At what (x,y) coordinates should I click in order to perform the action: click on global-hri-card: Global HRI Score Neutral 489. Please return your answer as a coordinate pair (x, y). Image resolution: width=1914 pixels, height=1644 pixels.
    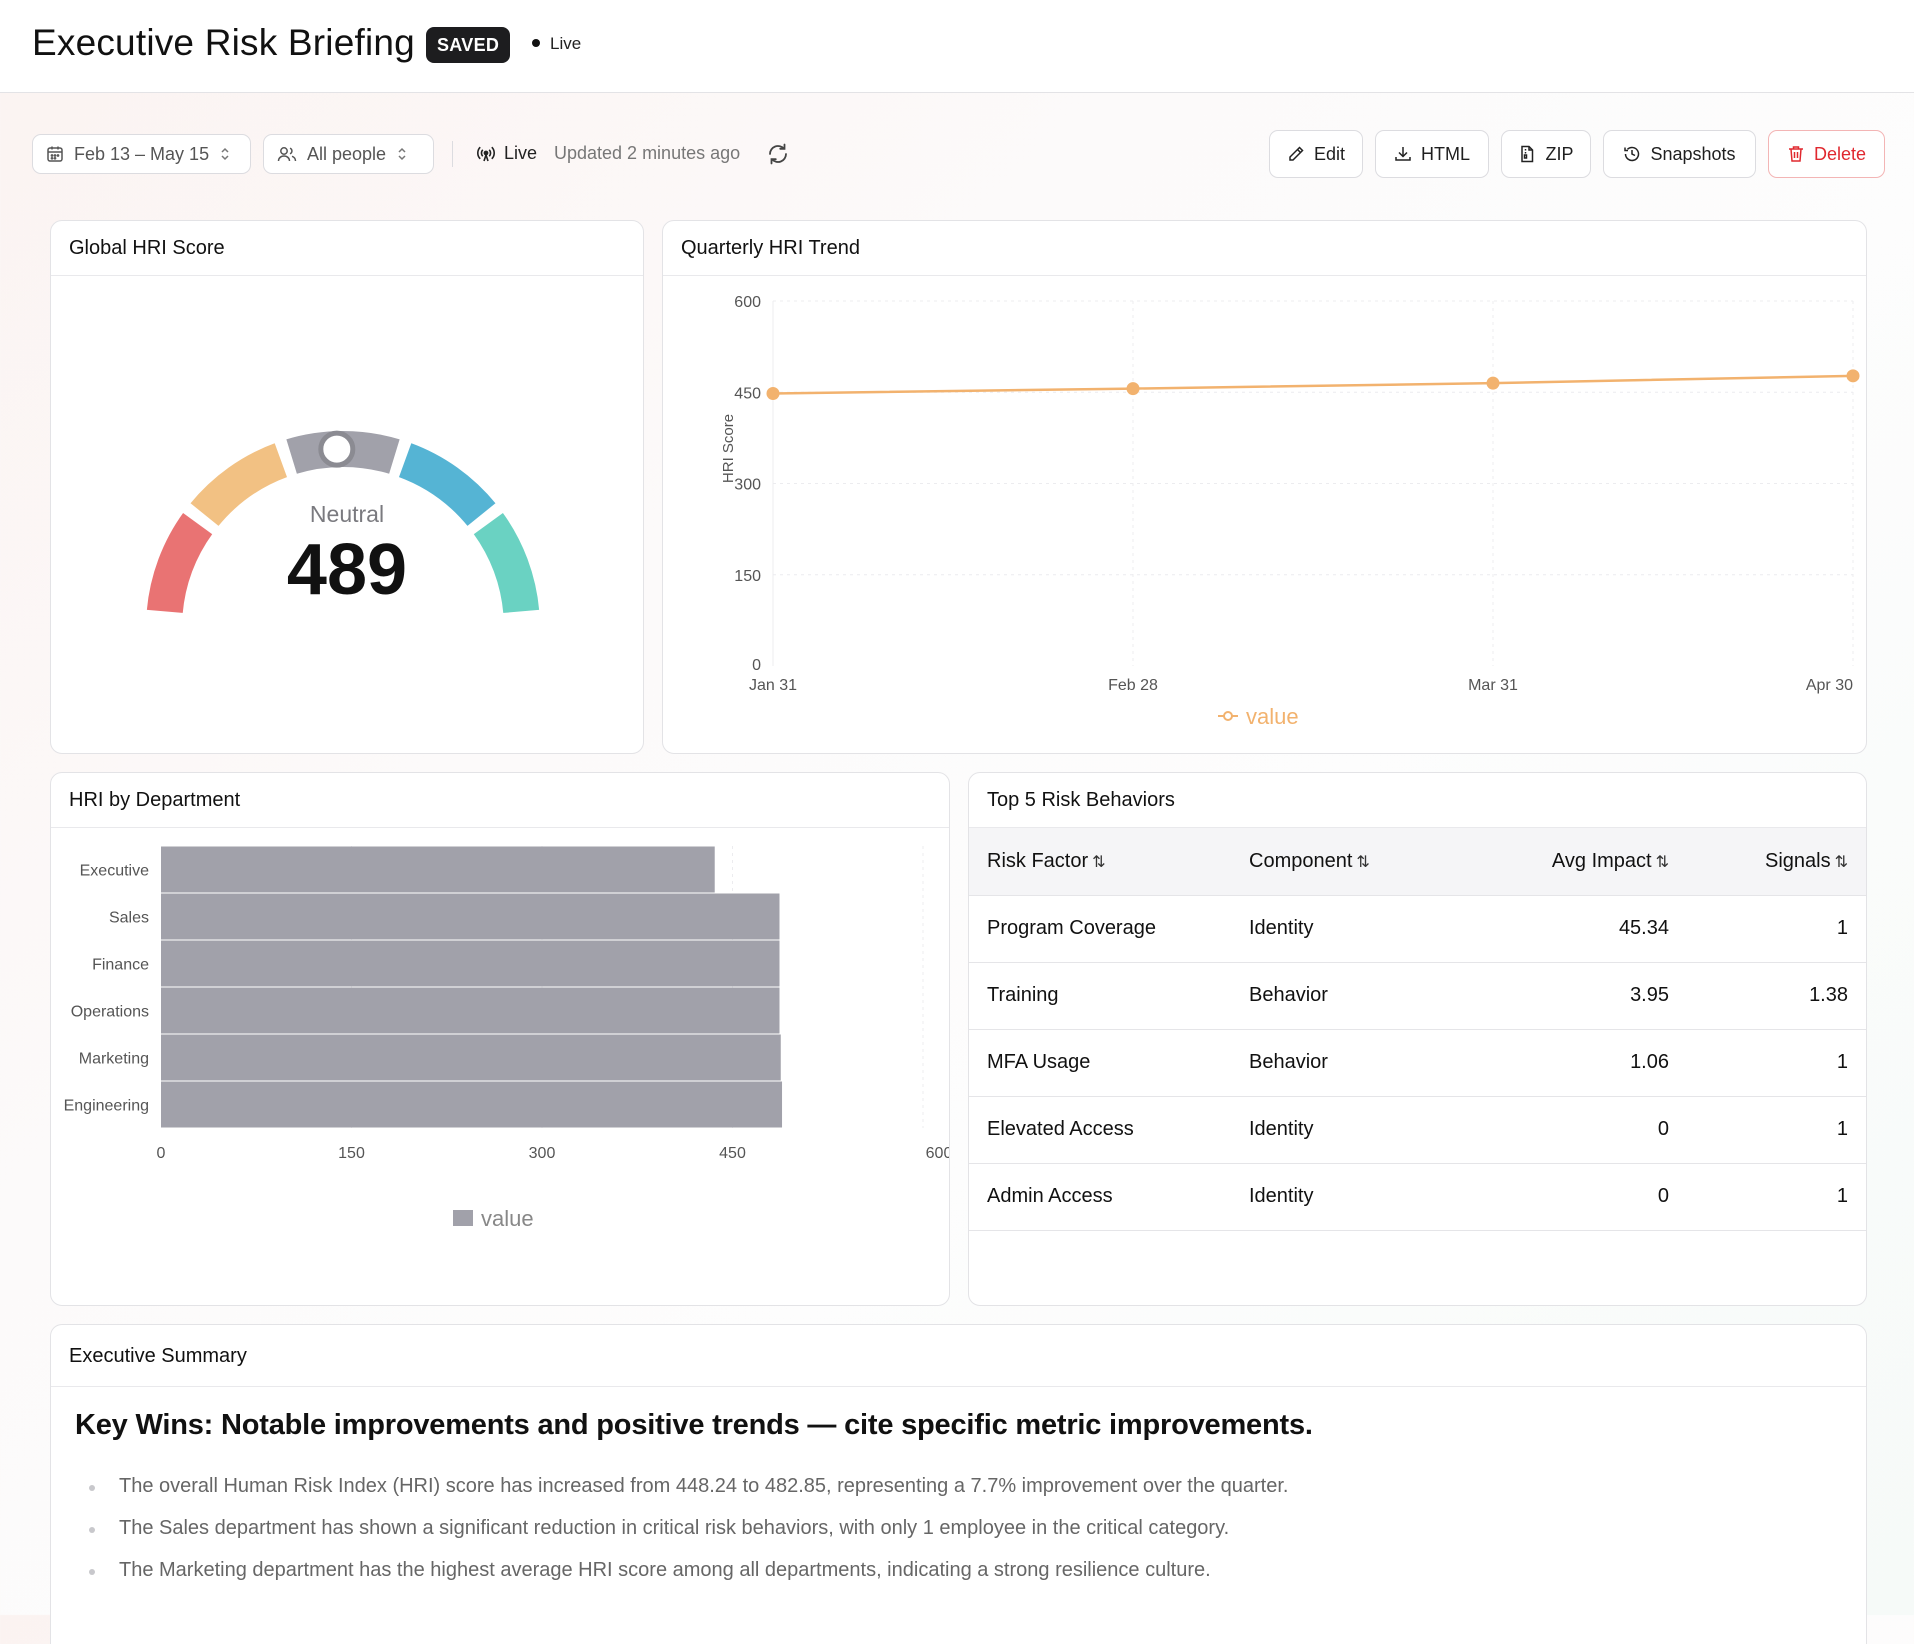
    Looking at the image, I should click on (347, 487).